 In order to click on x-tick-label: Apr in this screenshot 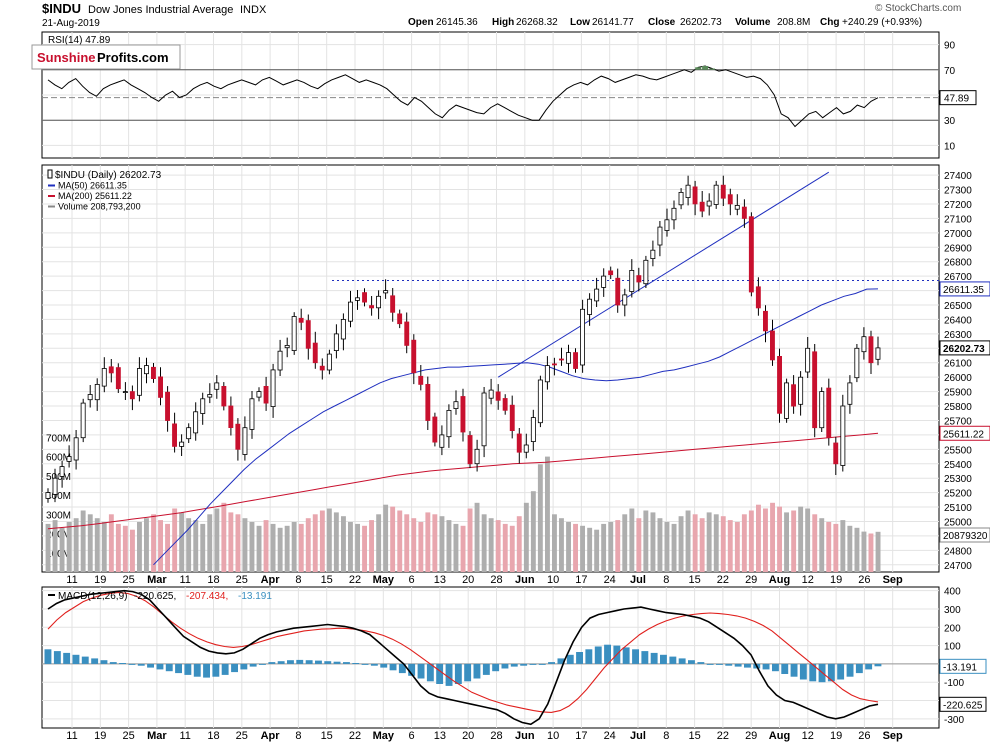, I will do `click(271, 580)`.